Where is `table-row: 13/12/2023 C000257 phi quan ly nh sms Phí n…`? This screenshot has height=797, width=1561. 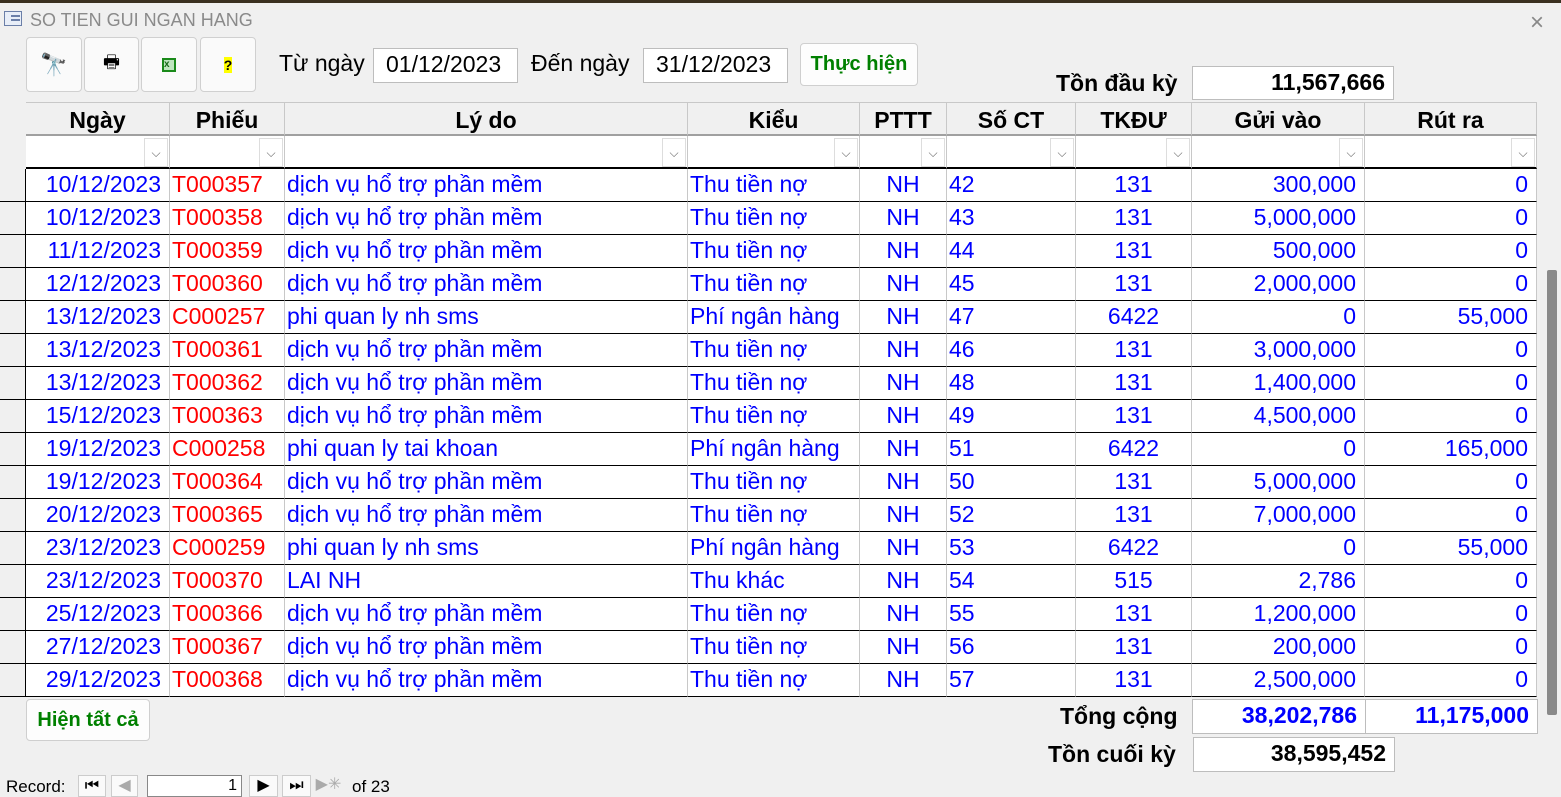
table-row: 13/12/2023 C000257 phi quan ly nh sms Phí n… is located at coordinates (770, 317).